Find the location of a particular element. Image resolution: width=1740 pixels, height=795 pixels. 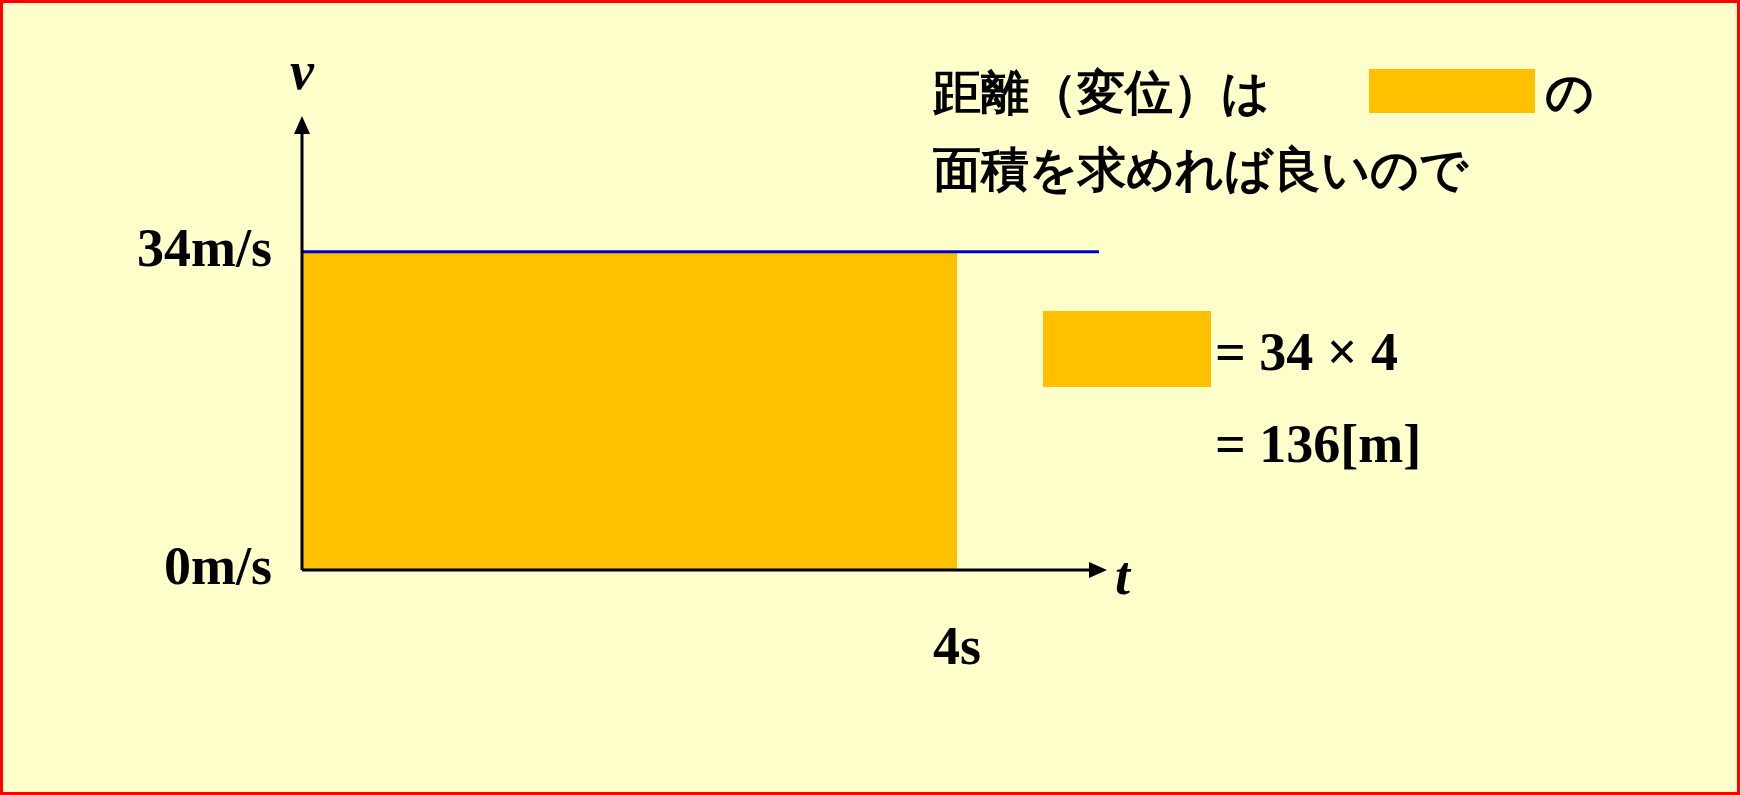

text: 距離（変位）は is located at coordinates (1101, 92).